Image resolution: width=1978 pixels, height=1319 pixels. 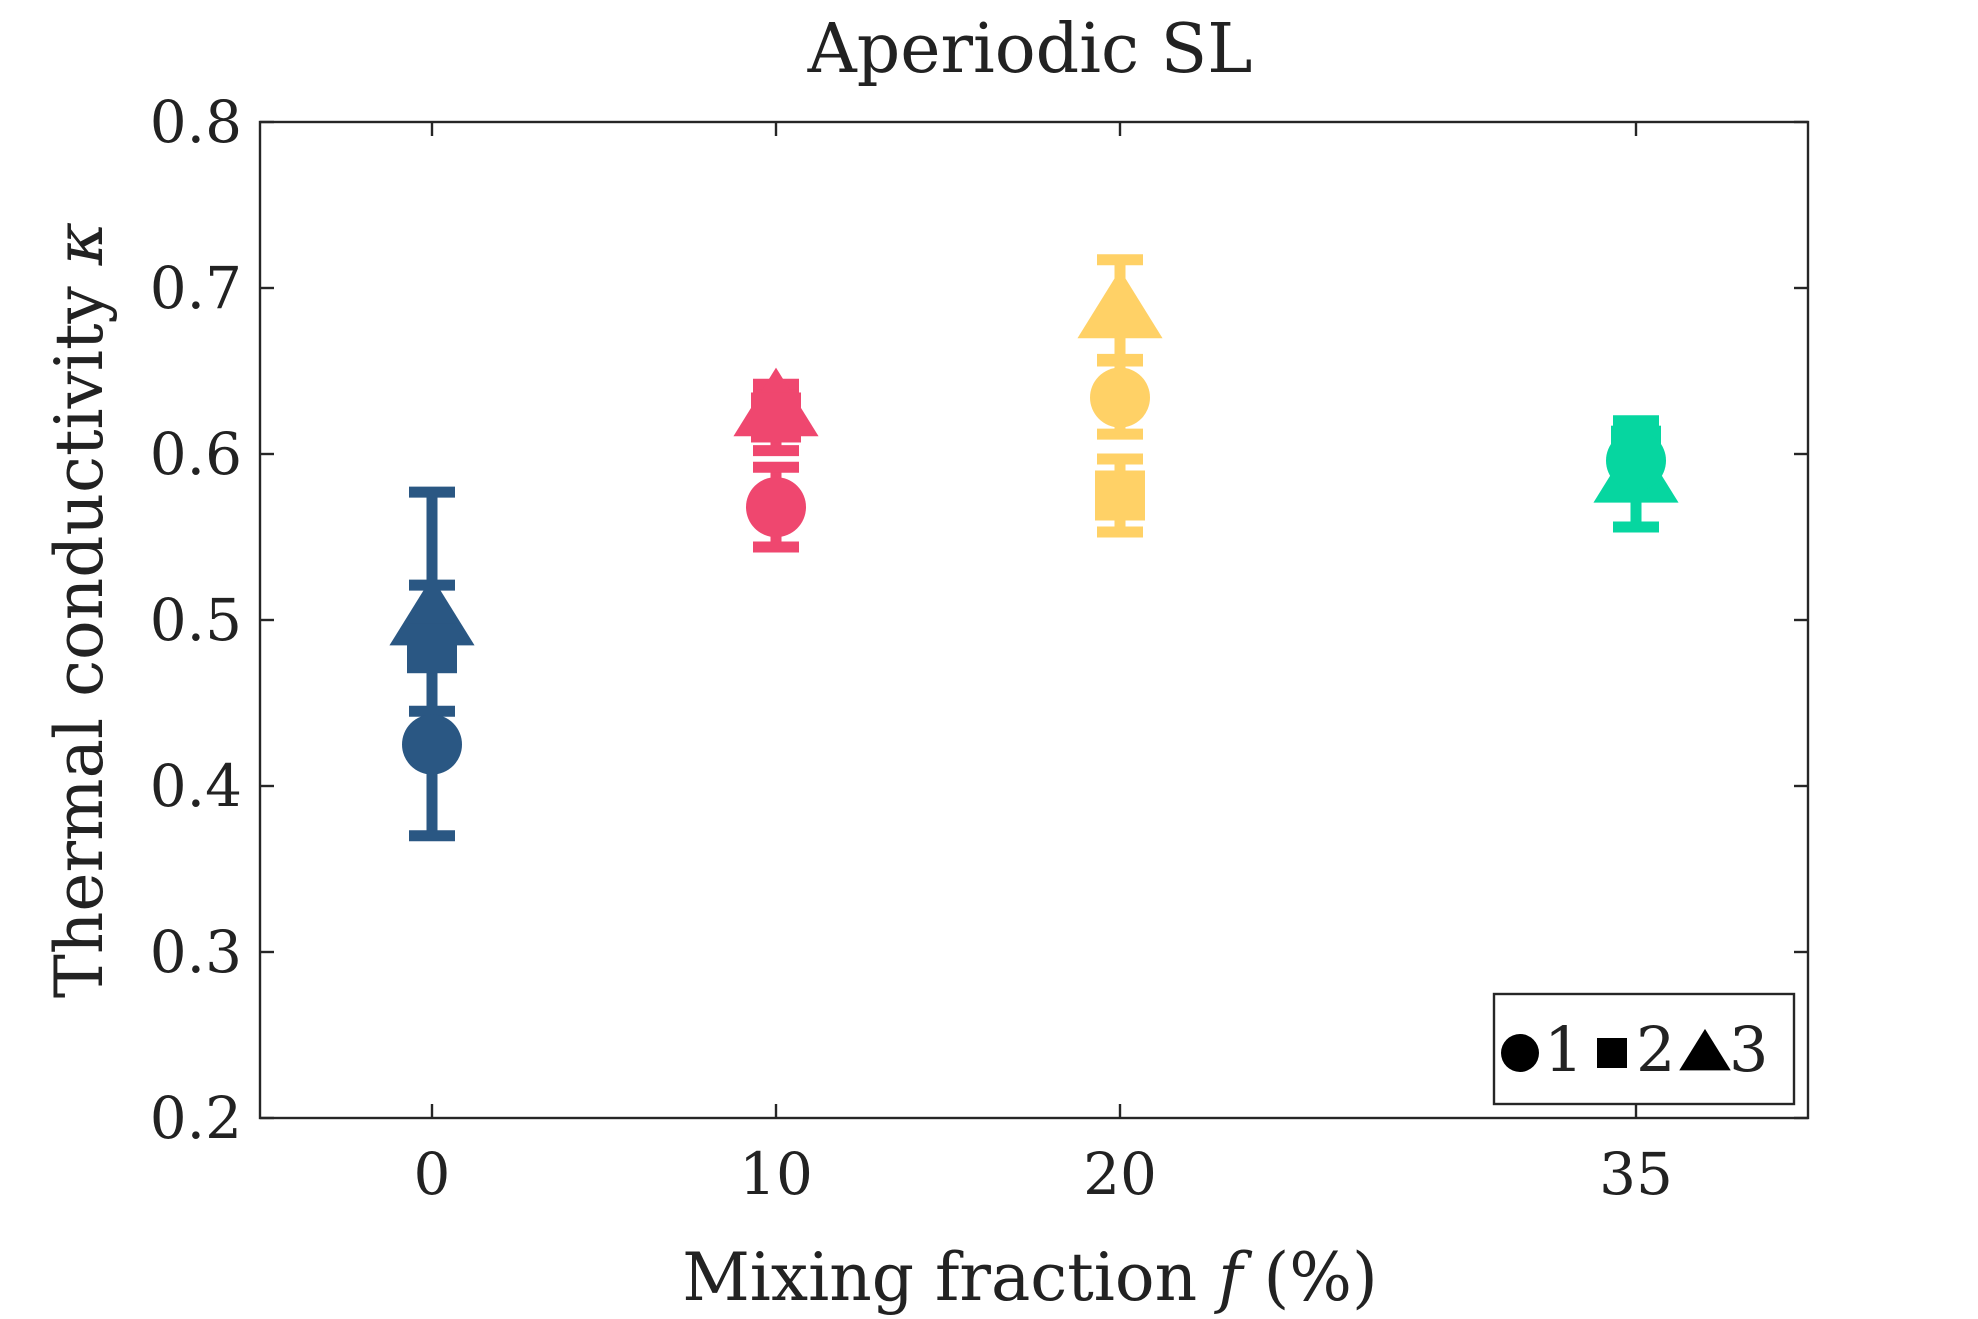 I want to click on x-tick-label: 20, so click(x=1120, y=1174).